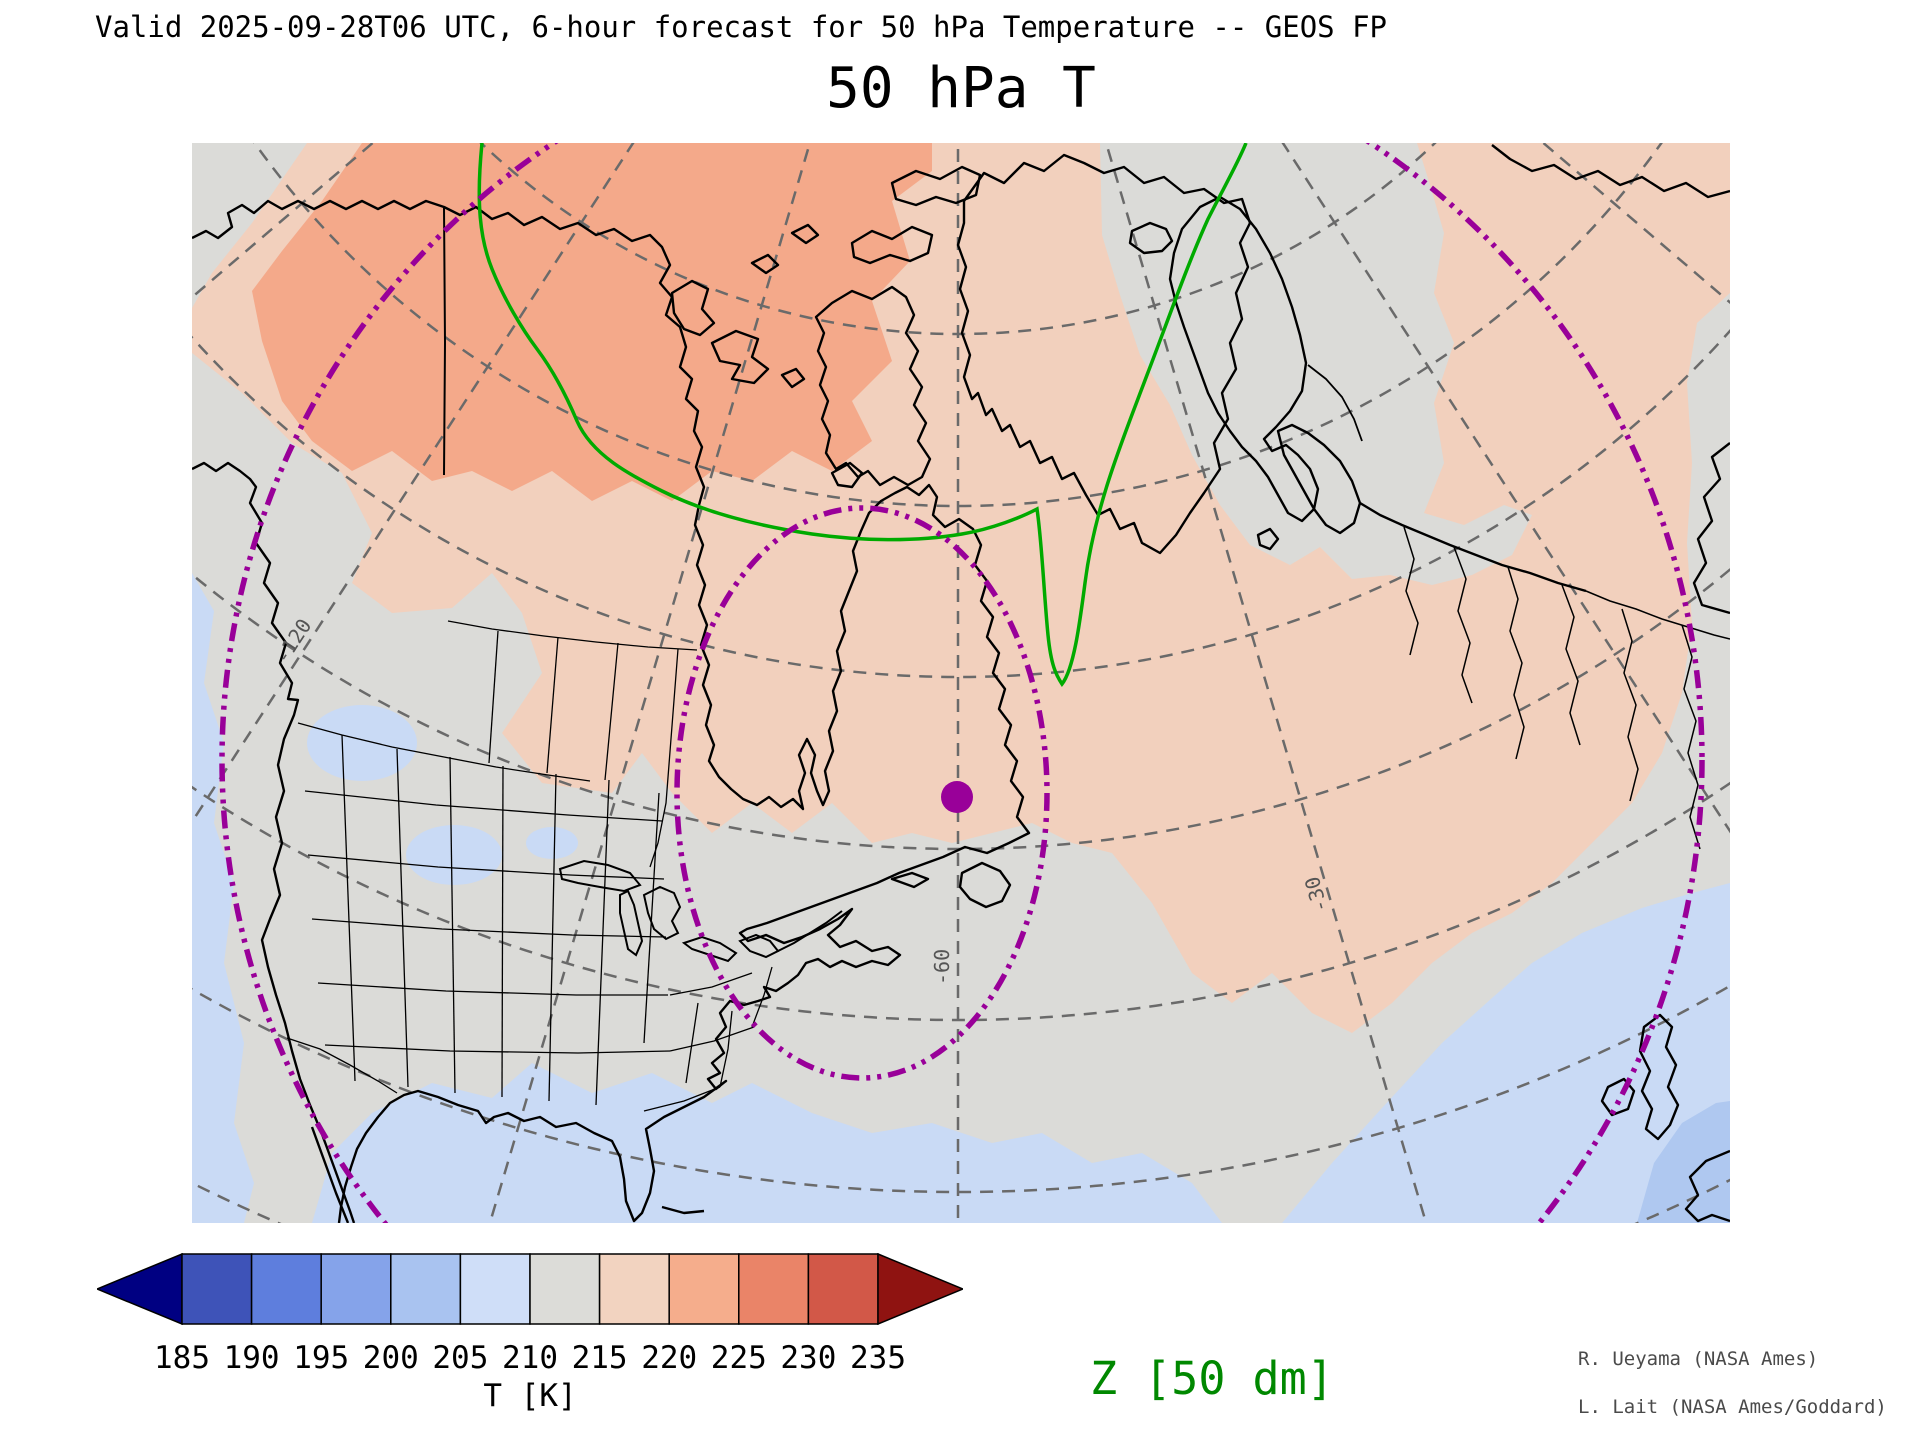 This screenshot has width=1920, height=1440. I want to click on colorbar-tick: 210, so click(530, 1358).